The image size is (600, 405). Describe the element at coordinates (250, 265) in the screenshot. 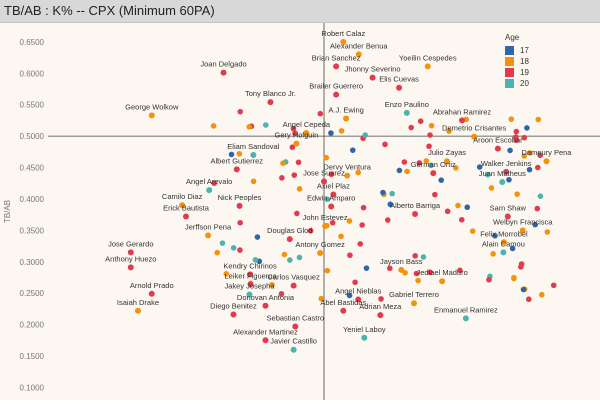

I see `point-label: Kendry Chirinos` at that location.